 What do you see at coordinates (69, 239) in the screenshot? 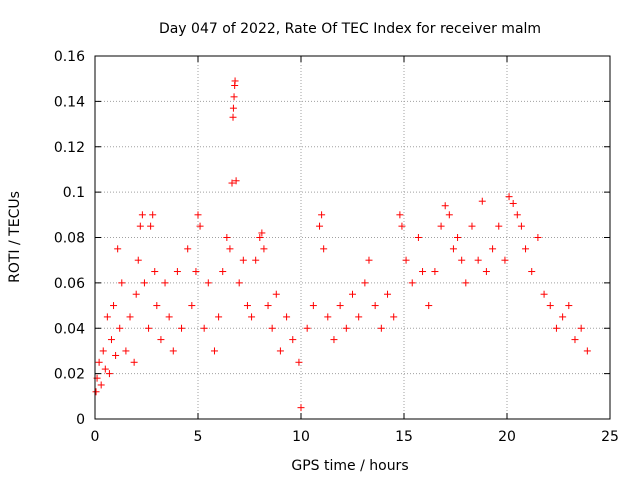
I see `y-tick-label: 0.08` at bounding box center [69, 239].